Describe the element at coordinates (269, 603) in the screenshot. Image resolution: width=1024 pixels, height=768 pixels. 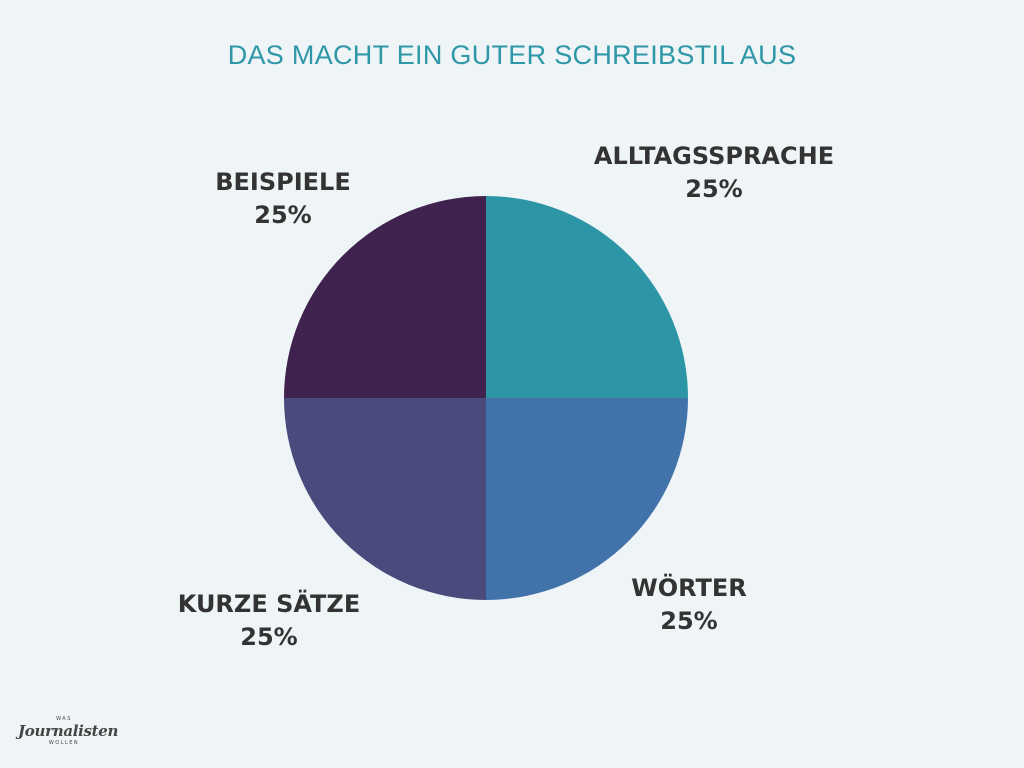
I see `slice-label: KURZE SÄTZE` at that location.